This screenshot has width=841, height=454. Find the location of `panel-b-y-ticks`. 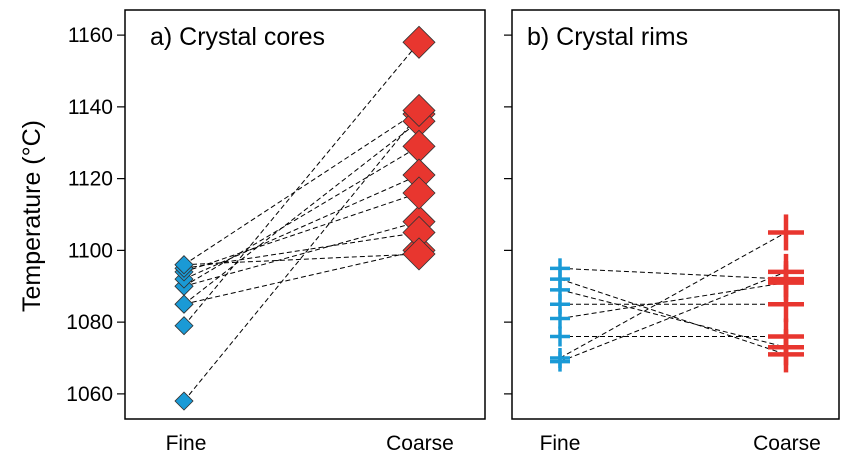

panel-b-y-ticks is located at coordinates (508, 214).